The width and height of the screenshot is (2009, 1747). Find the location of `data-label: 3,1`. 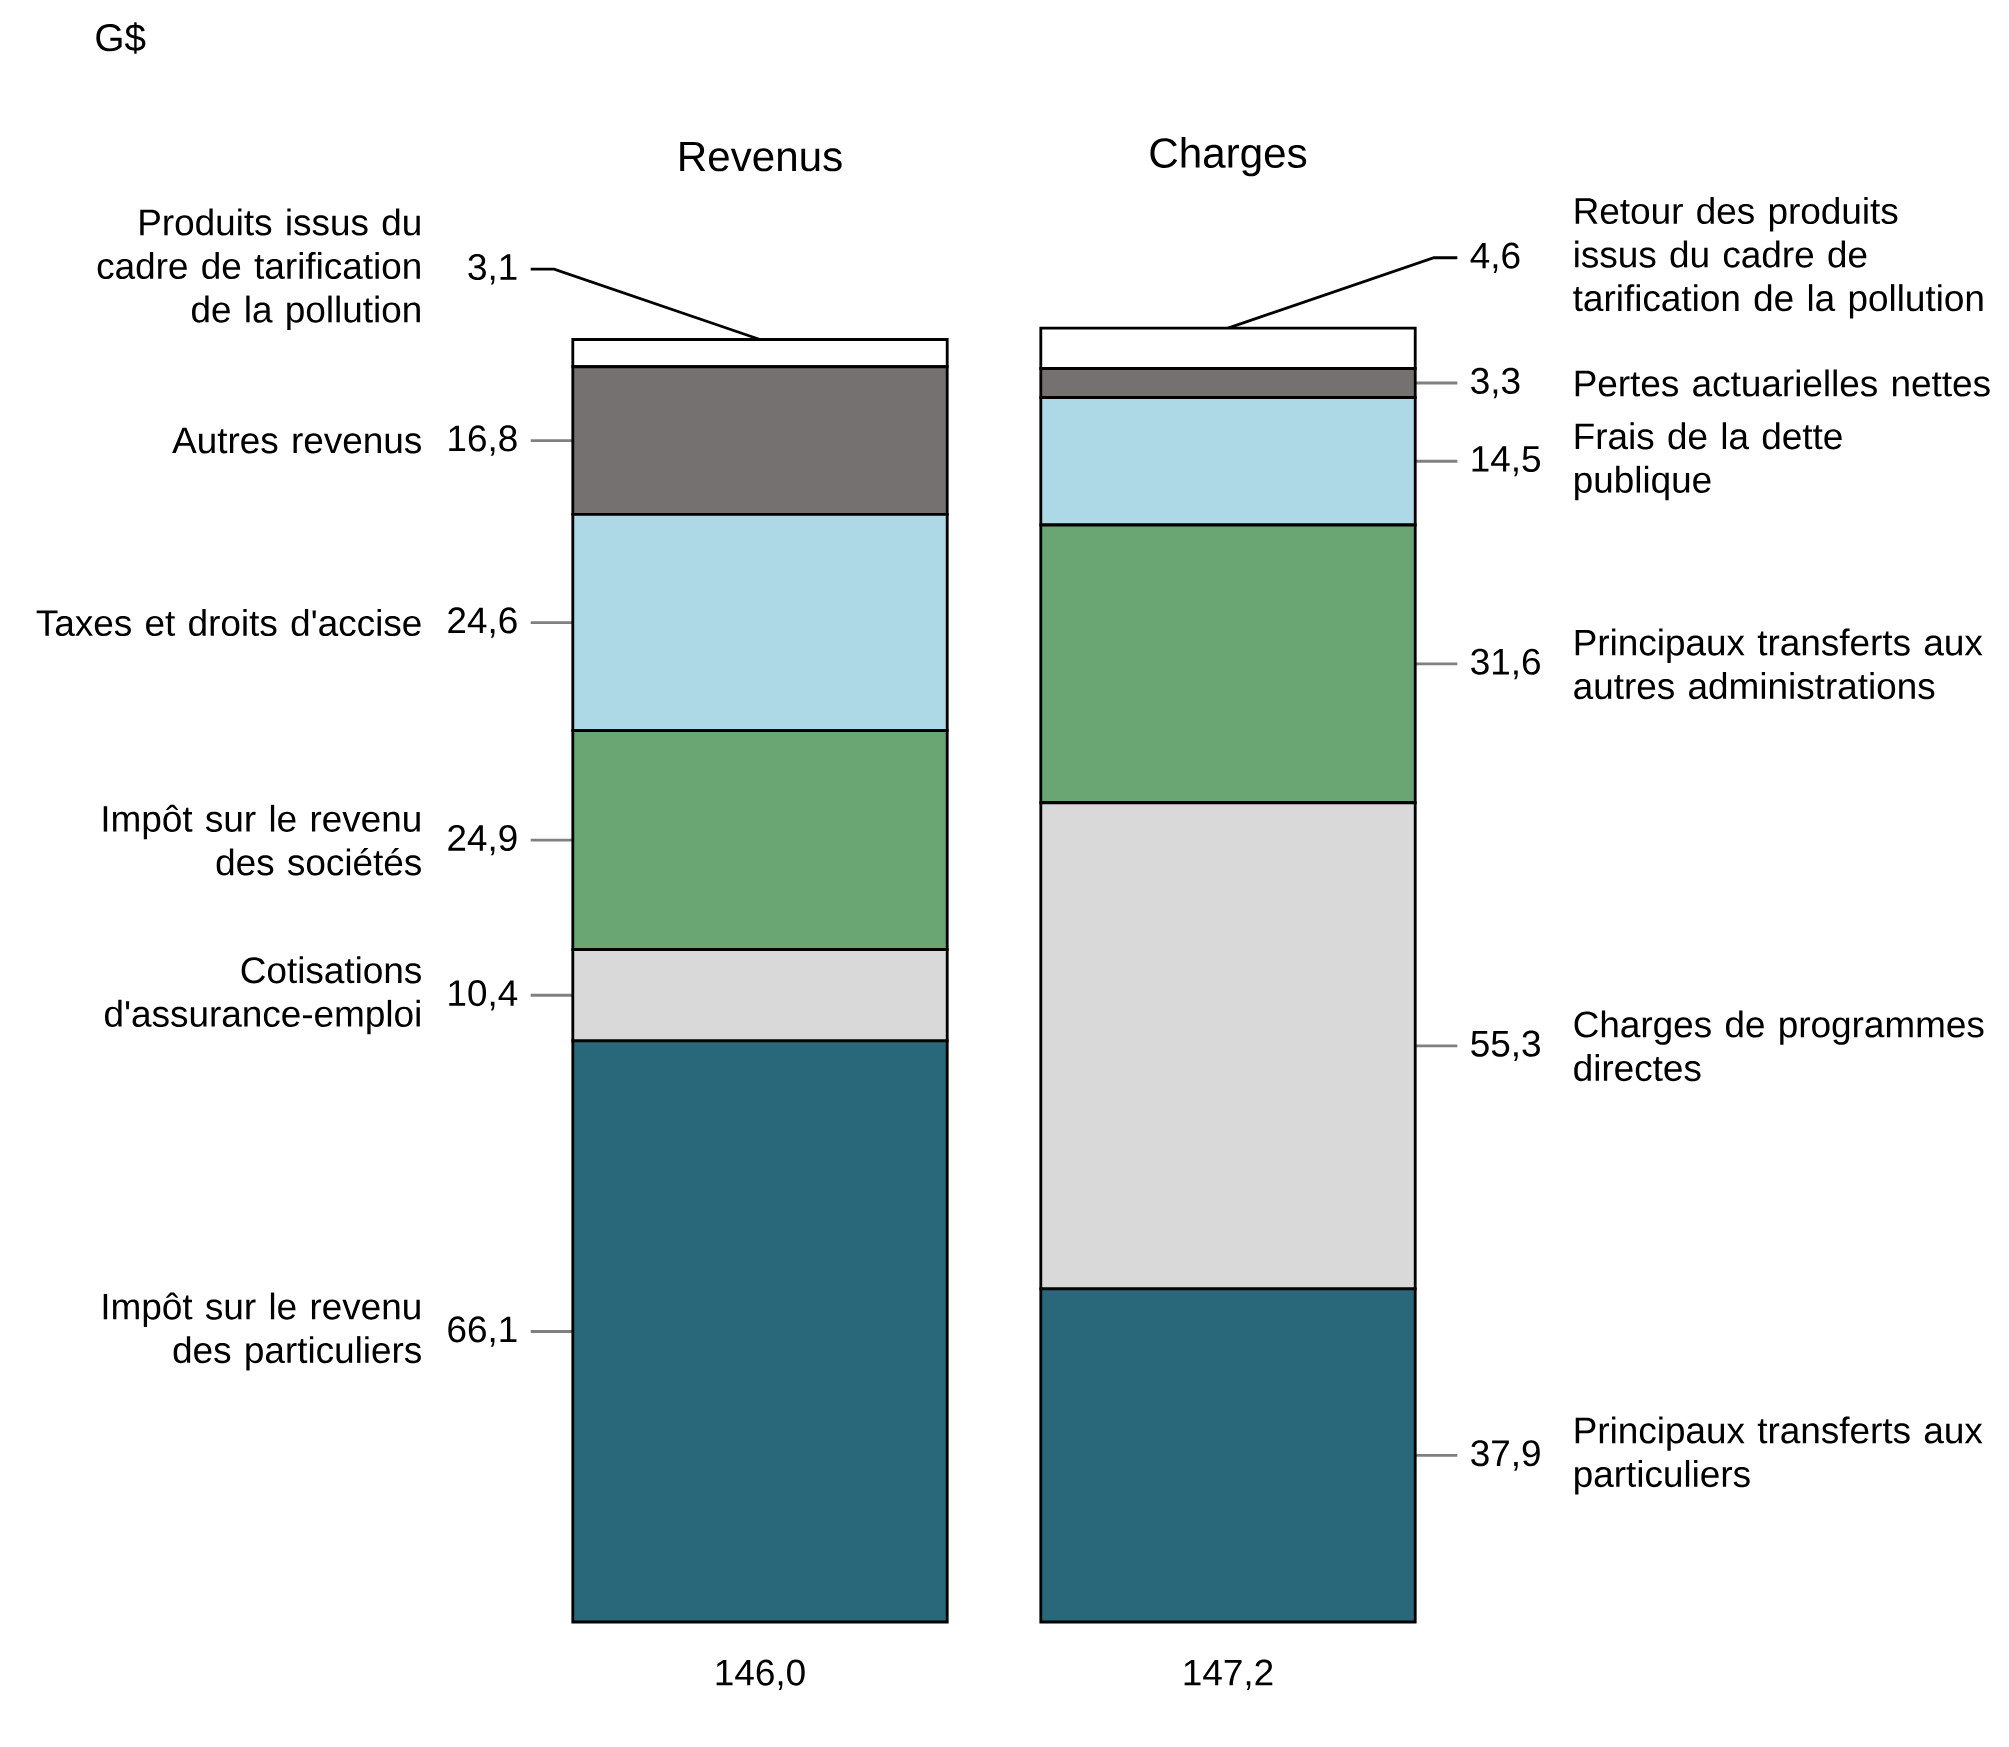

data-label: 3,1 is located at coordinates (492, 269).